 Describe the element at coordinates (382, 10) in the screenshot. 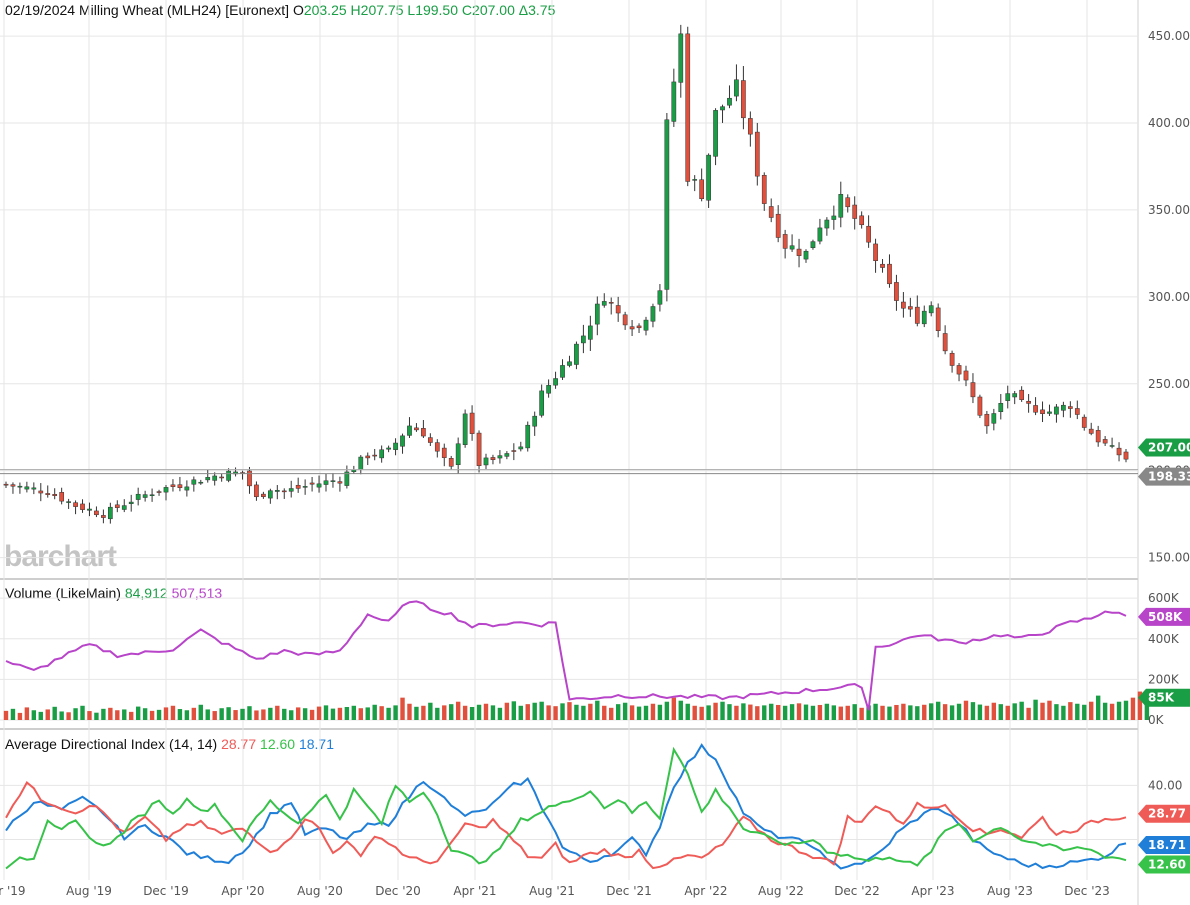

I see `high-value: 207.75` at that location.